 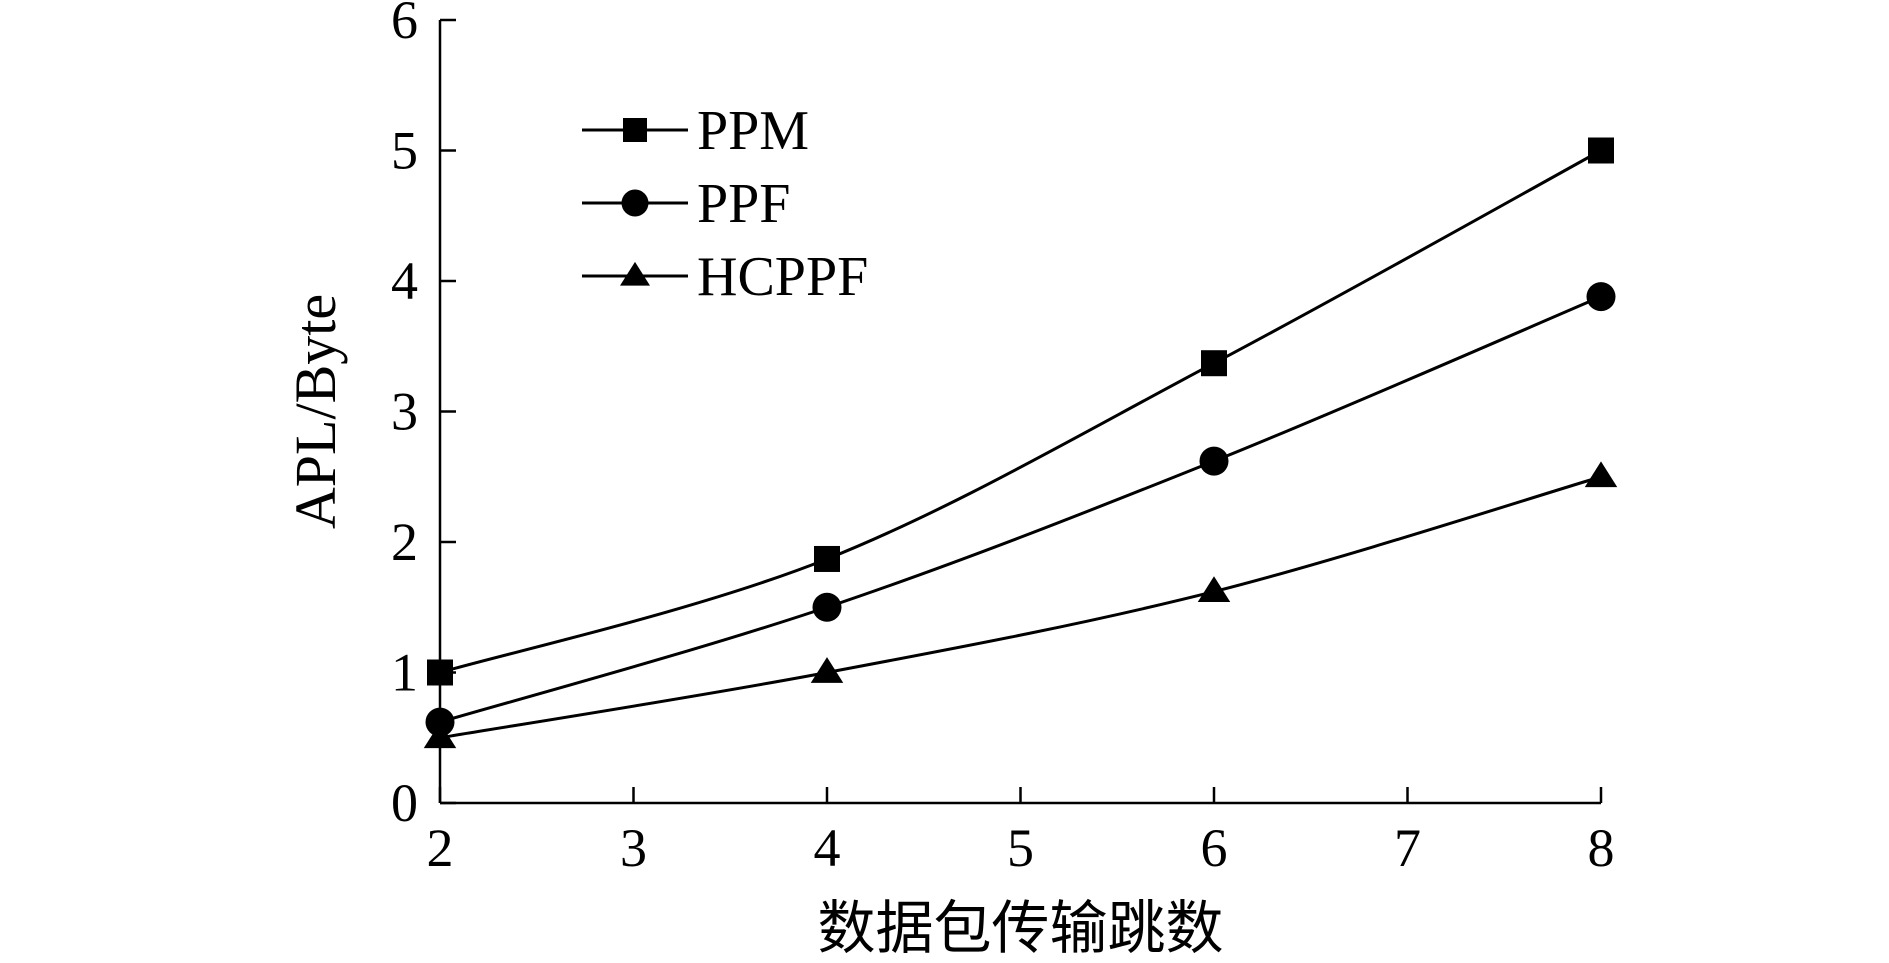 I want to click on x-tick-label: 4, so click(x=827, y=848).